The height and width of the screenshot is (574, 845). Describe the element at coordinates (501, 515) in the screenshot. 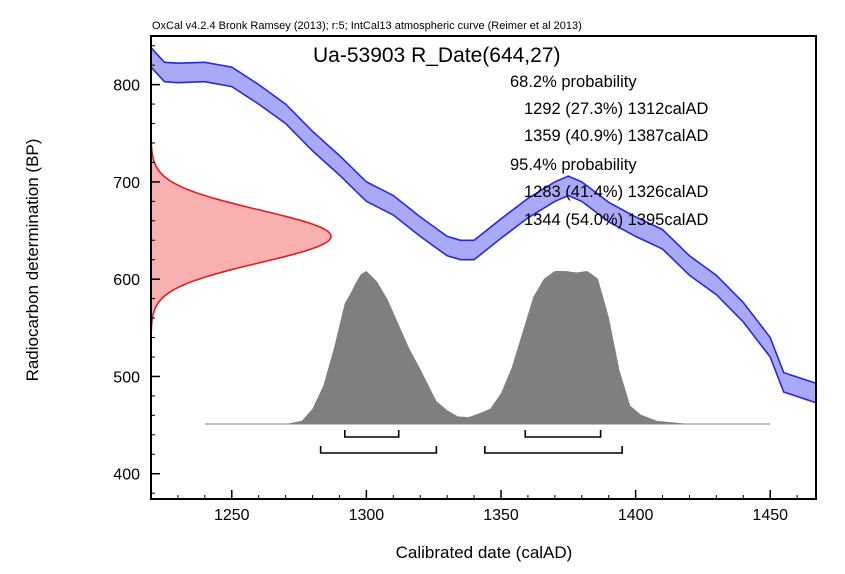

I see `x-tick-label-1350: 1350` at that location.